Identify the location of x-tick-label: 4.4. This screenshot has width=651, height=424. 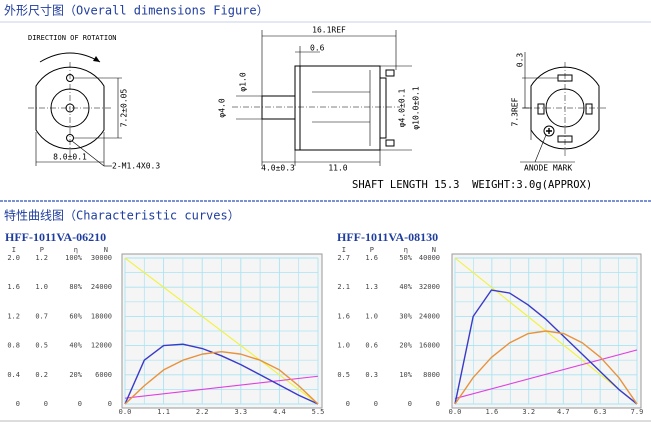
(279, 412).